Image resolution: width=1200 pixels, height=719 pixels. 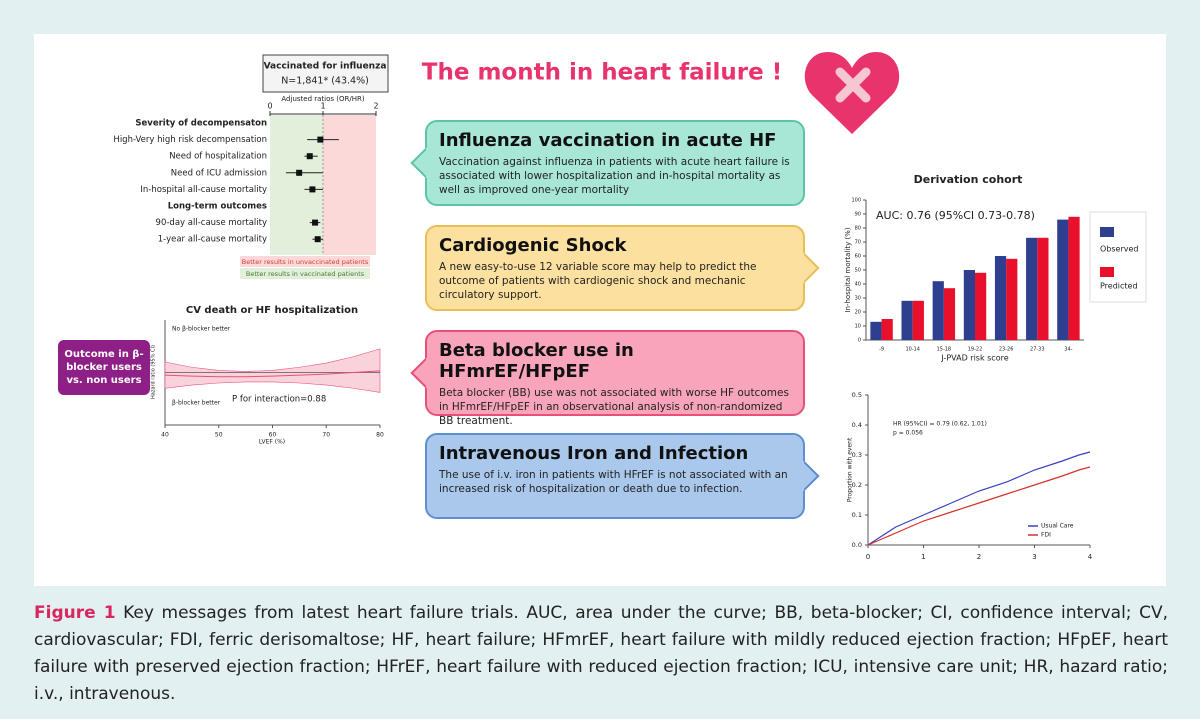 I want to click on legend-label: Usual Care, so click(x=1057, y=526).